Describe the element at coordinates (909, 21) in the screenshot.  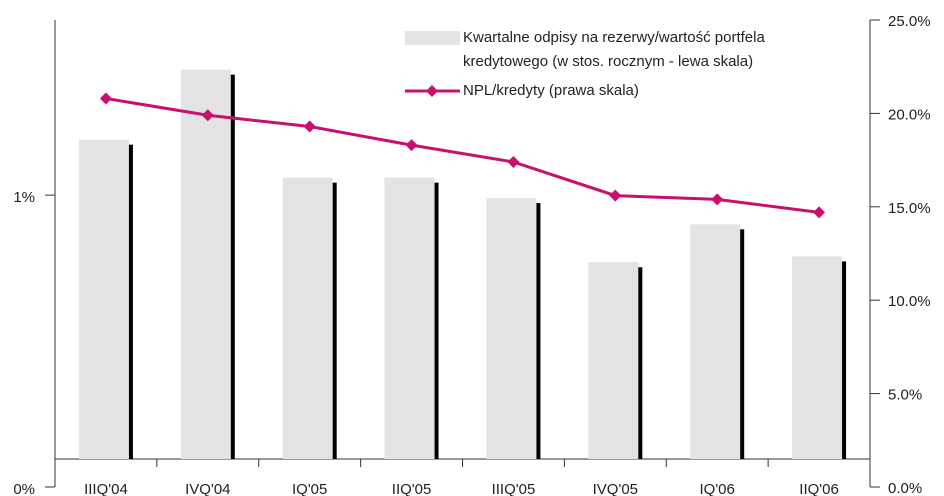
I see `y2-tick-label: 25.0%` at that location.